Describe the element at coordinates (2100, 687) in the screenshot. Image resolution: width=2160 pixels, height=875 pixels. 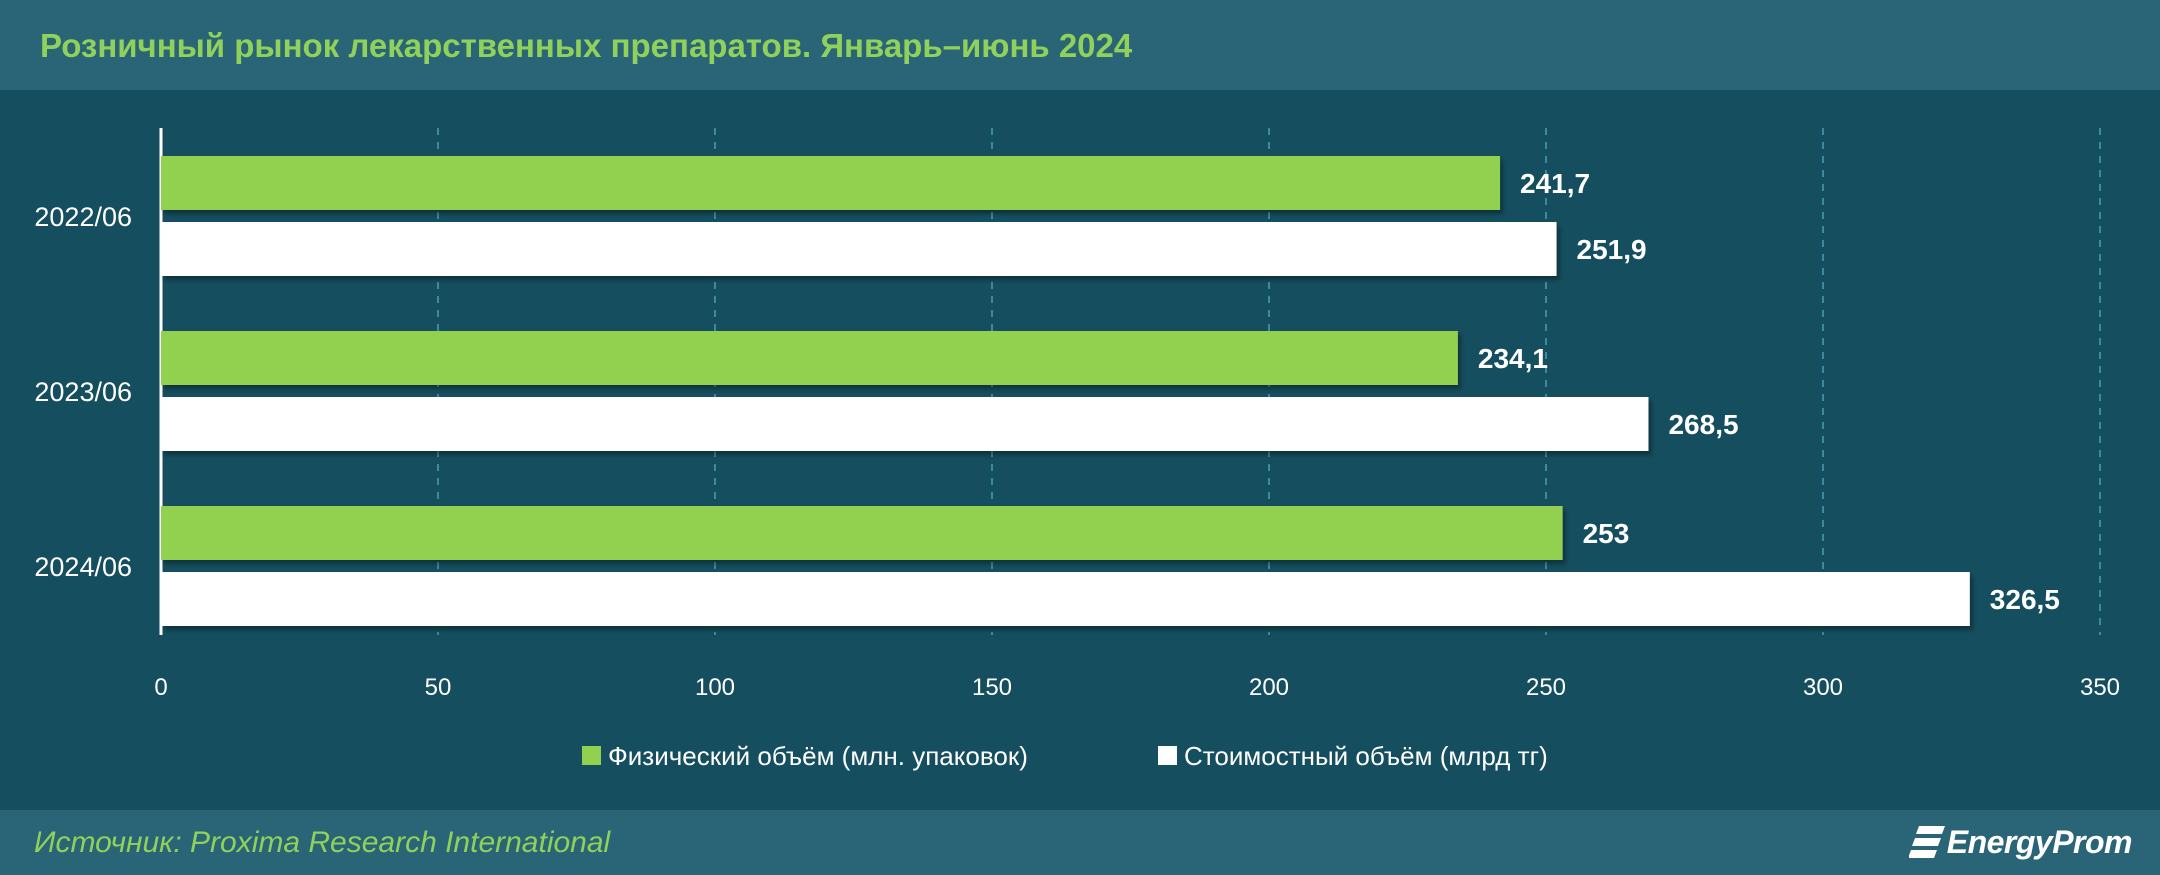
I see `x-tick-label: 350` at that location.